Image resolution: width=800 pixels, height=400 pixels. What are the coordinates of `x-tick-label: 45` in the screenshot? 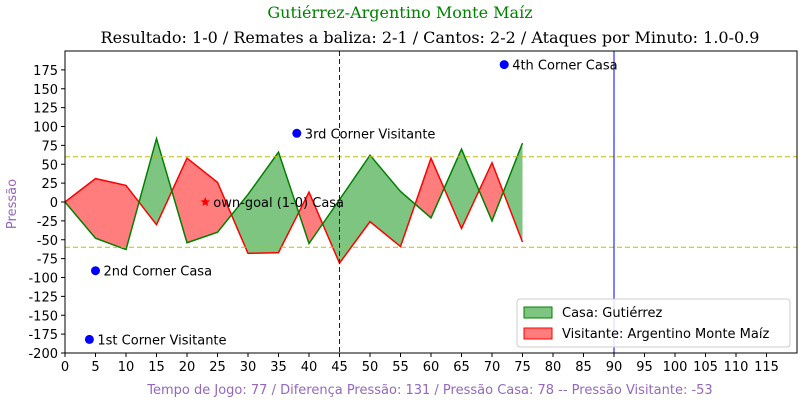 It's located at (339, 367).